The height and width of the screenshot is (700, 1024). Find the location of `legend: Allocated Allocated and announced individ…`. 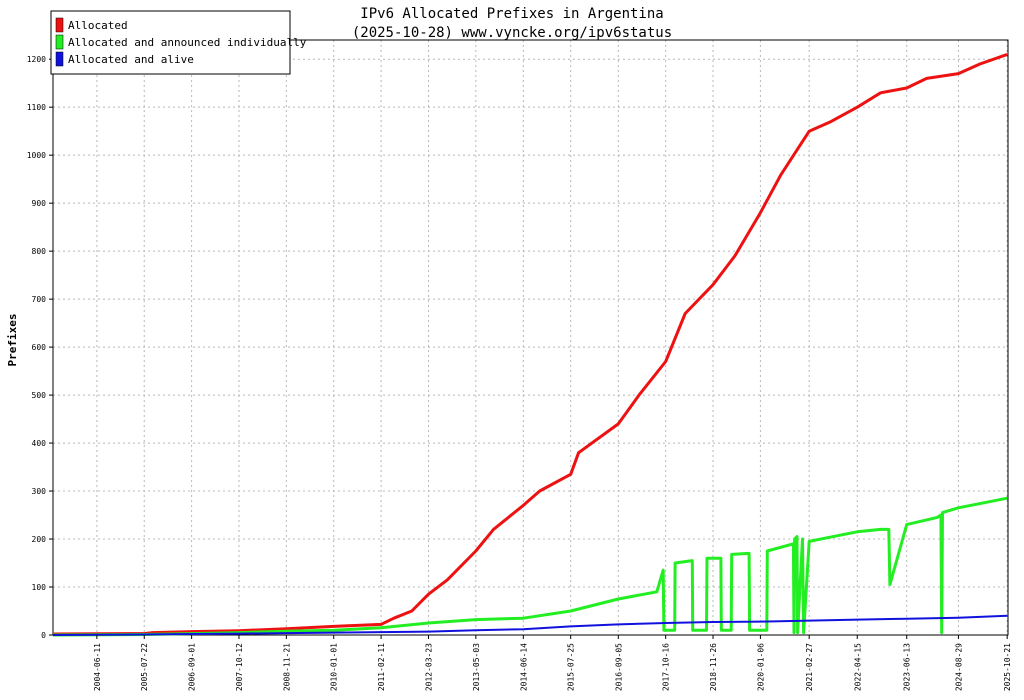

legend: Allocated Allocated and announced individ… is located at coordinates (178, 42).